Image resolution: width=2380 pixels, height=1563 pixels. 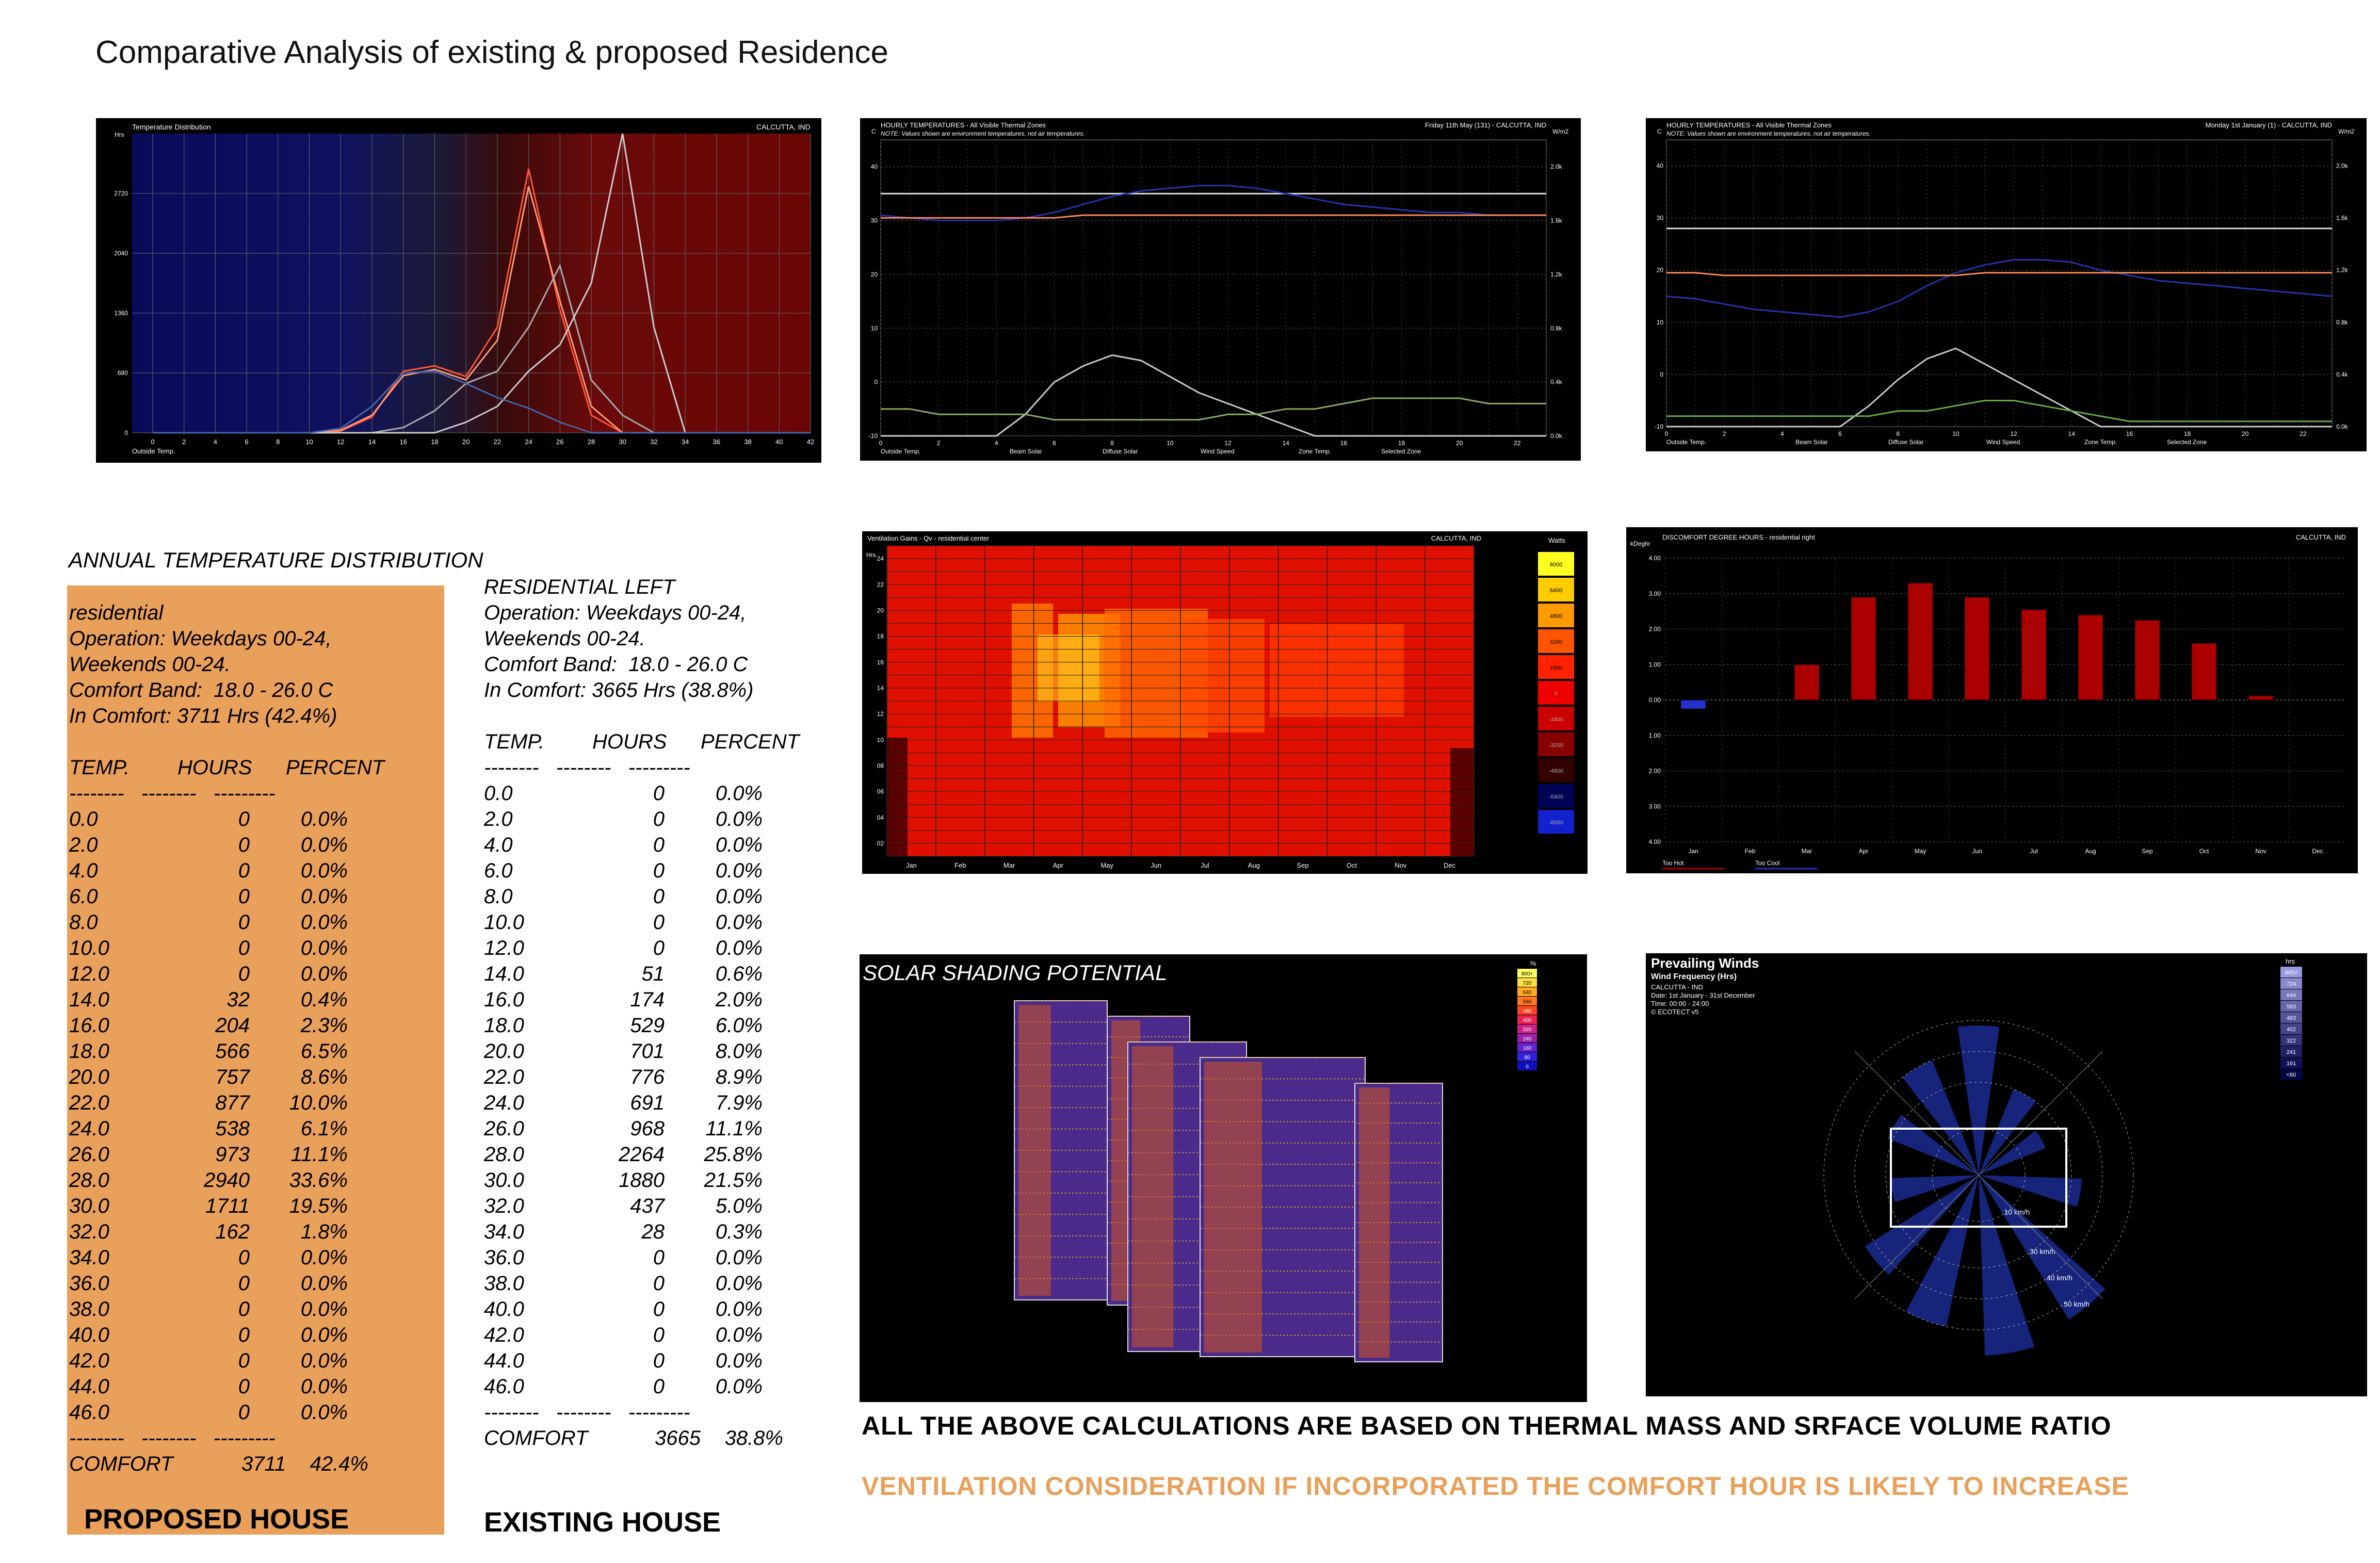 I want to click on table-cell: 21.5%, so click(x=733, y=1181).